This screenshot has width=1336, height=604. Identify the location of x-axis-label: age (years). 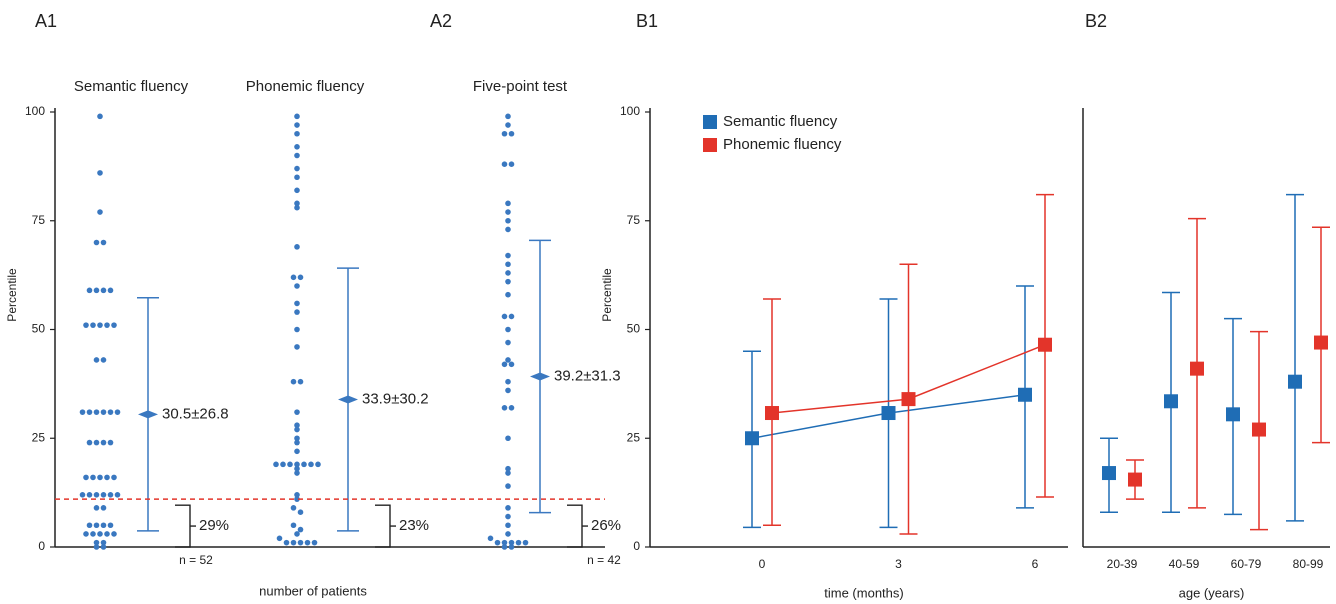
(1212, 592).